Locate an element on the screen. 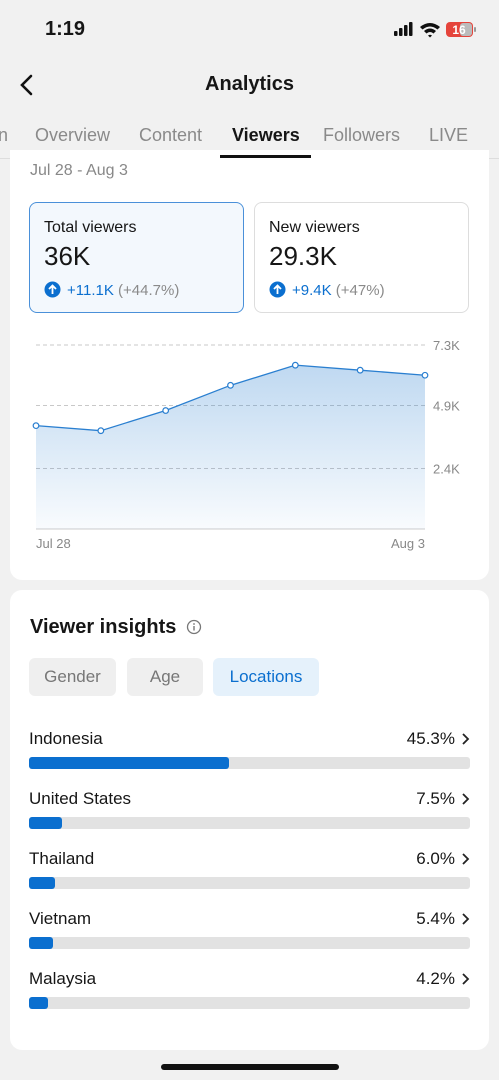 The width and height of the screenshot is (499, 1080). change-abs: +11.1K is located at coordinates (90, 290).